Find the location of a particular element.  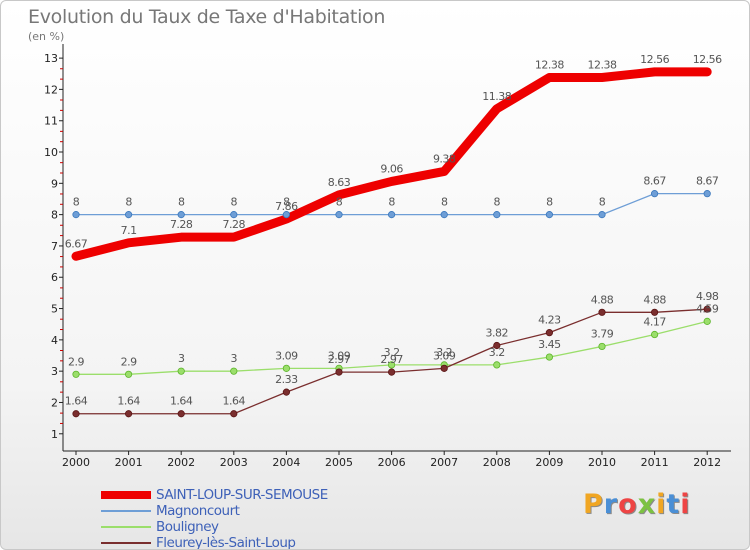

data-label: 3.79 is located at coordinates (602, 333).